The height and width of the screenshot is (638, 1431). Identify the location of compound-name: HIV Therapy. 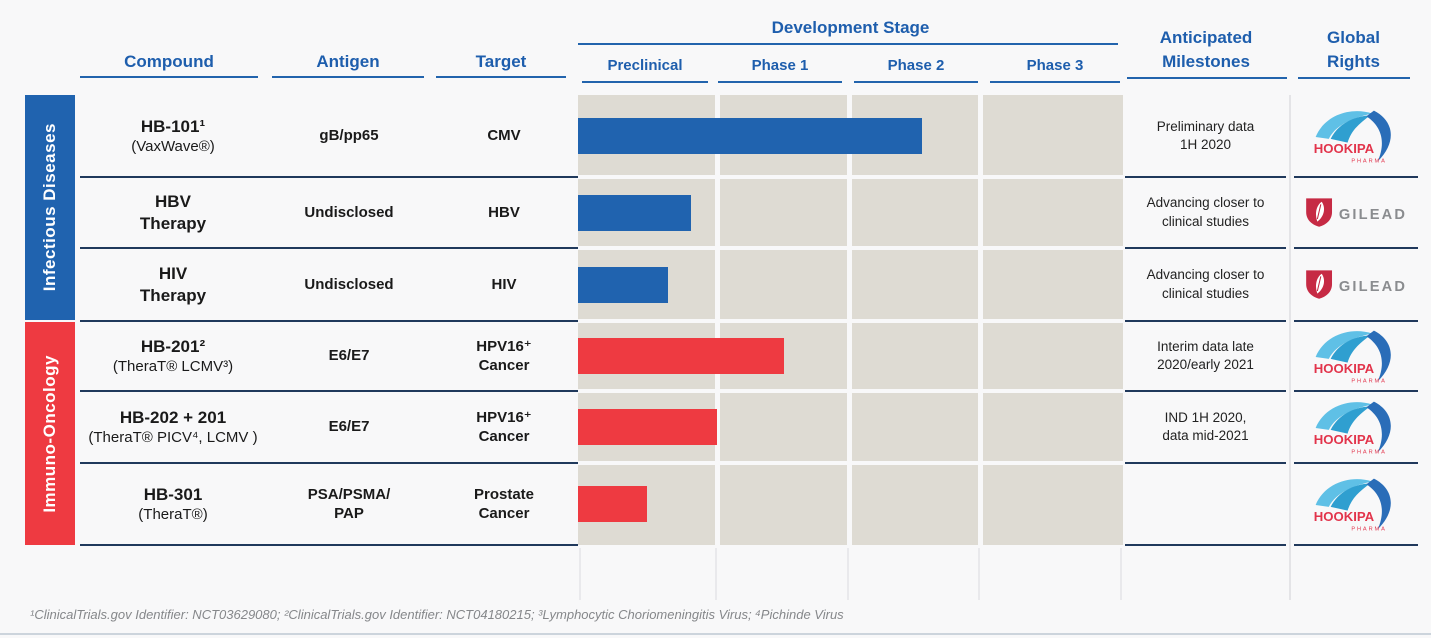
(173, 284).